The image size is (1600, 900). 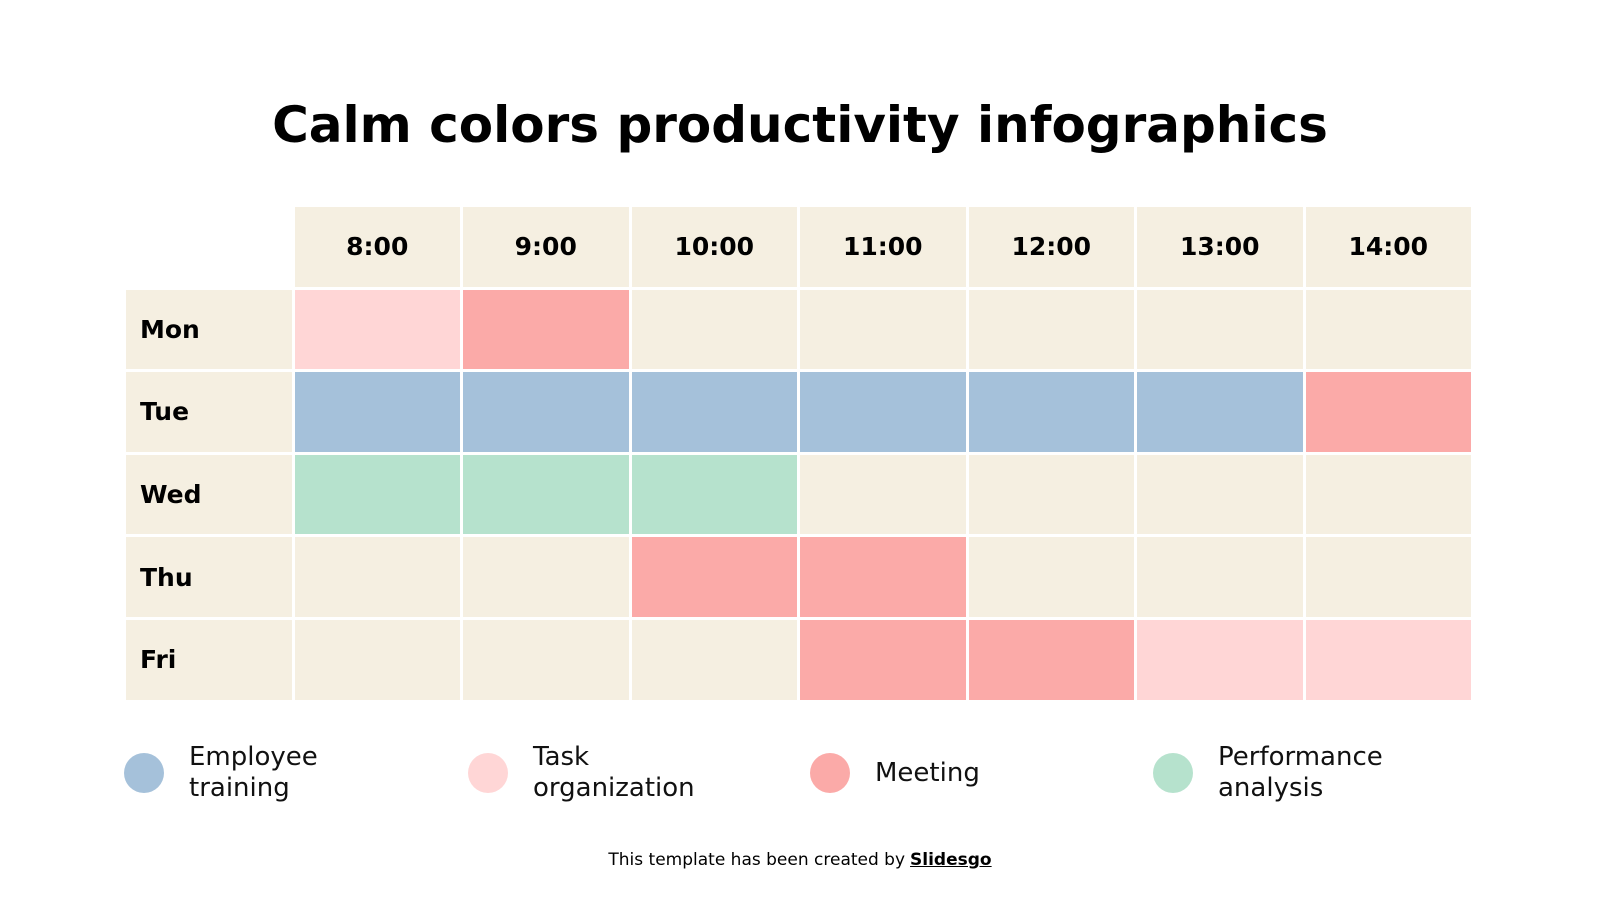 I want to click on row-header: Tue, so click(x=209, y=412).